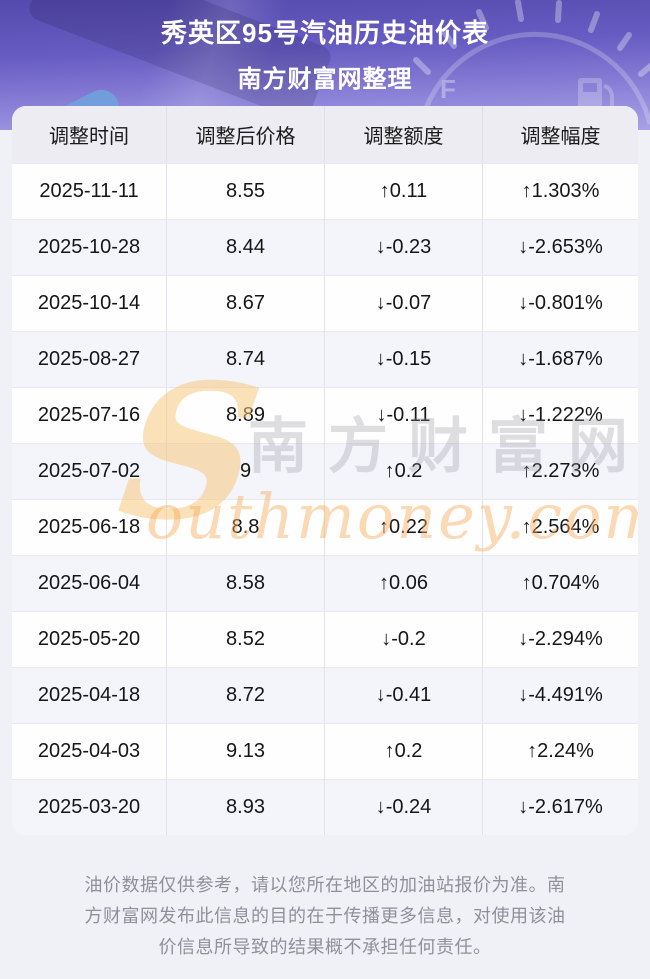  What do you see at coordinates (89, 359) in the screenshot?
I see `date-cell: 2025-08-27` at bounding box center [89, 359].